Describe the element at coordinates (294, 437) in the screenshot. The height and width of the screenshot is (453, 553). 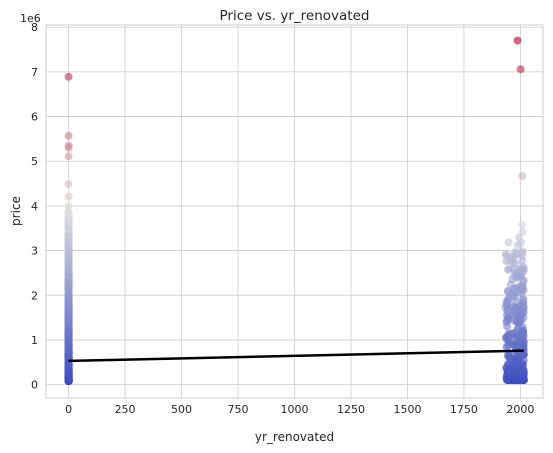
I see `x-axis-label: yr_renovated` at that location.